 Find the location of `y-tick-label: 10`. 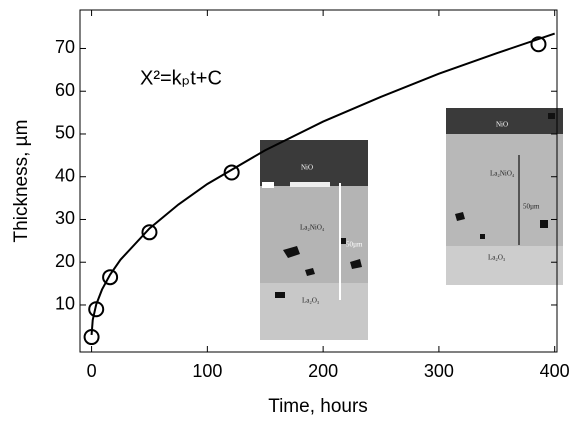

y-tick-label: 10 is located at coordinates (65, 304).